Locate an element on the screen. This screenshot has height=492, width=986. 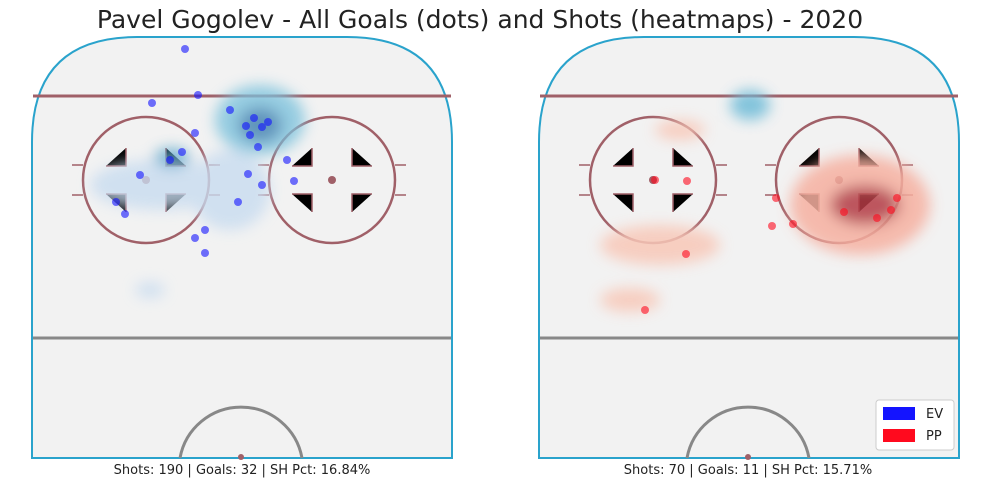
legend: EV PP is located at coordinates (913, 425).